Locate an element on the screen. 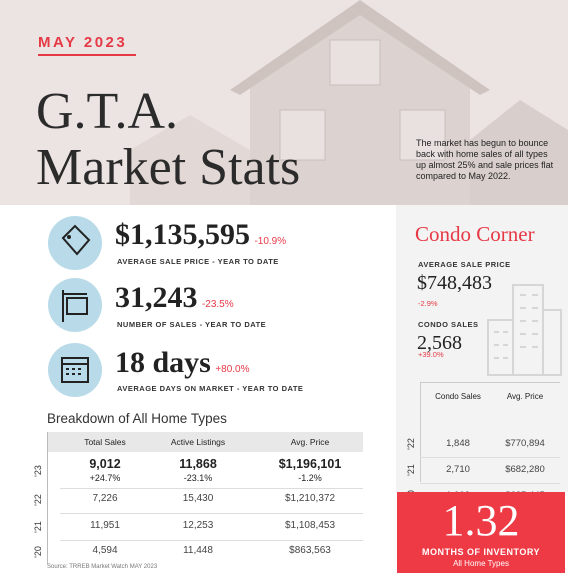  cell-value: $1,196,101 is located at coordinates (310, 464).